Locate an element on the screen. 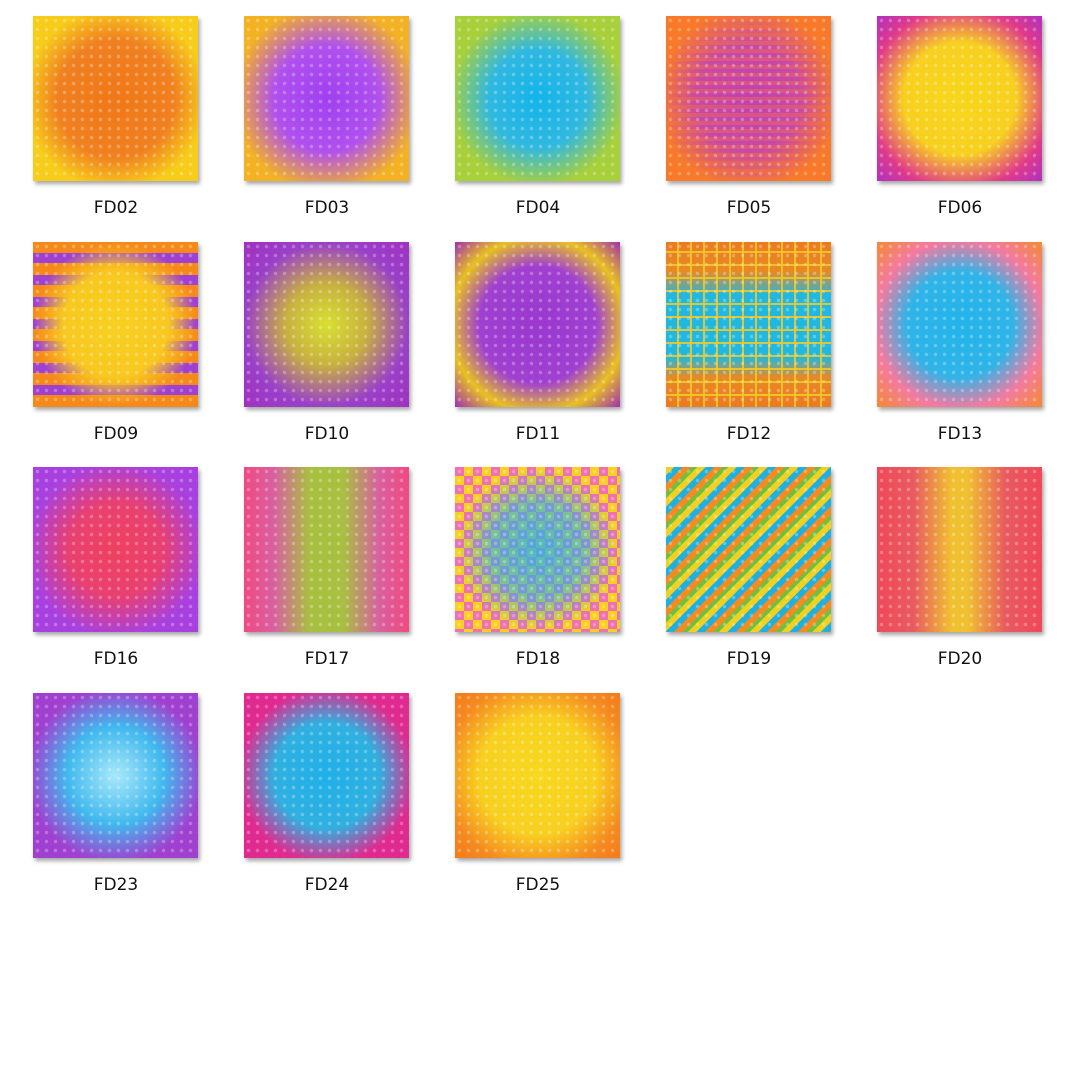 This screenshot has width=1079, height=1079. file-item: FD24 is located at coordinates (327, 802).